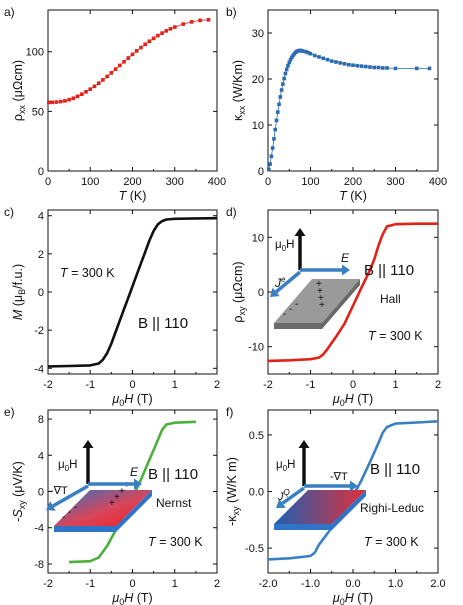 The height and width of the screenshot is (605, 463). Describe the element at coordinates (256, 348) in the screenshot. I see `y-tick-label: -10` at that location.